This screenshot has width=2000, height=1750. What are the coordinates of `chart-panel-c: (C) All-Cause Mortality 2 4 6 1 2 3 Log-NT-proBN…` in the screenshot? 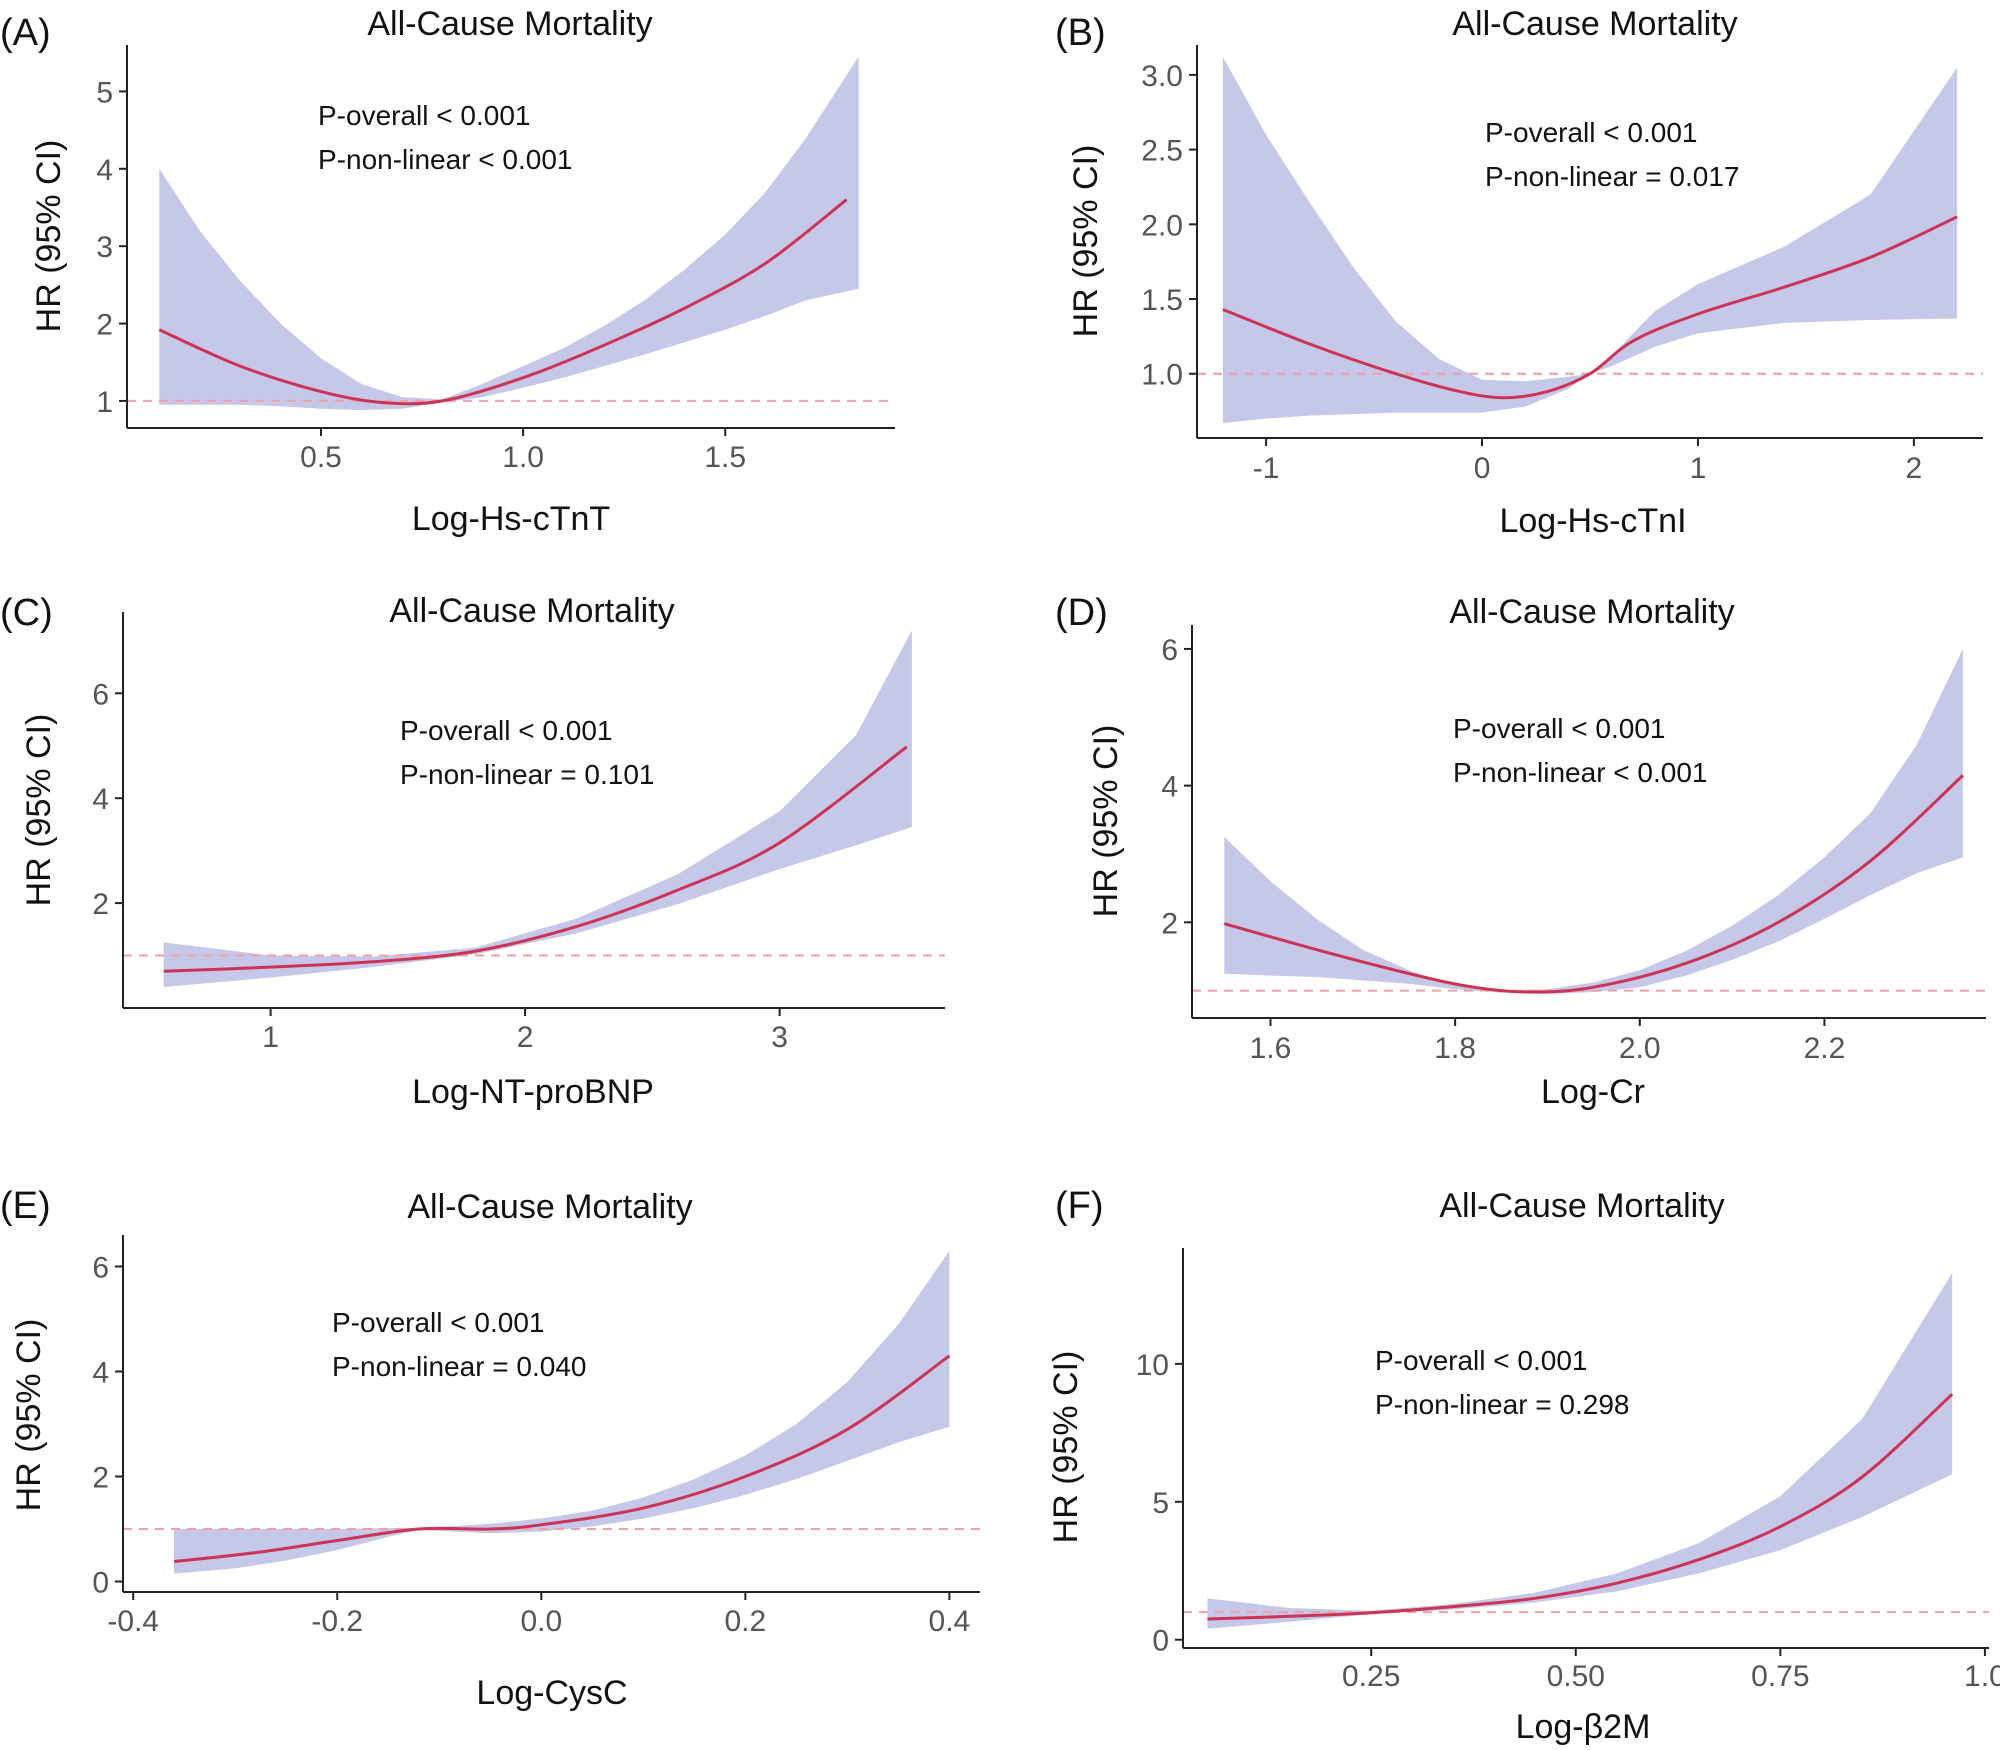 It's located at (472, 851).